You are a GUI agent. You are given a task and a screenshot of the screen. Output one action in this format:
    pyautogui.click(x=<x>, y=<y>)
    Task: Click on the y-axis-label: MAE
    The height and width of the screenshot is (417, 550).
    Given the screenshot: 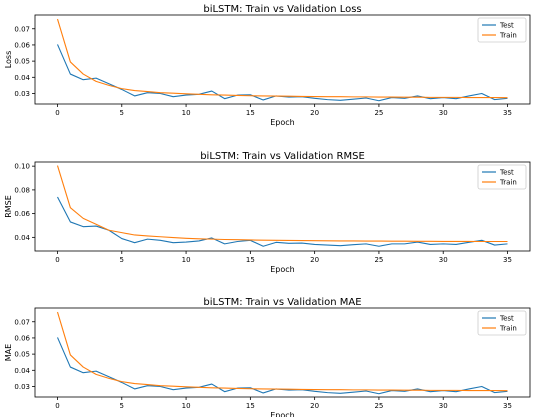 What is the action you would take?
    pyautogui.click(x=8, y=352)
    